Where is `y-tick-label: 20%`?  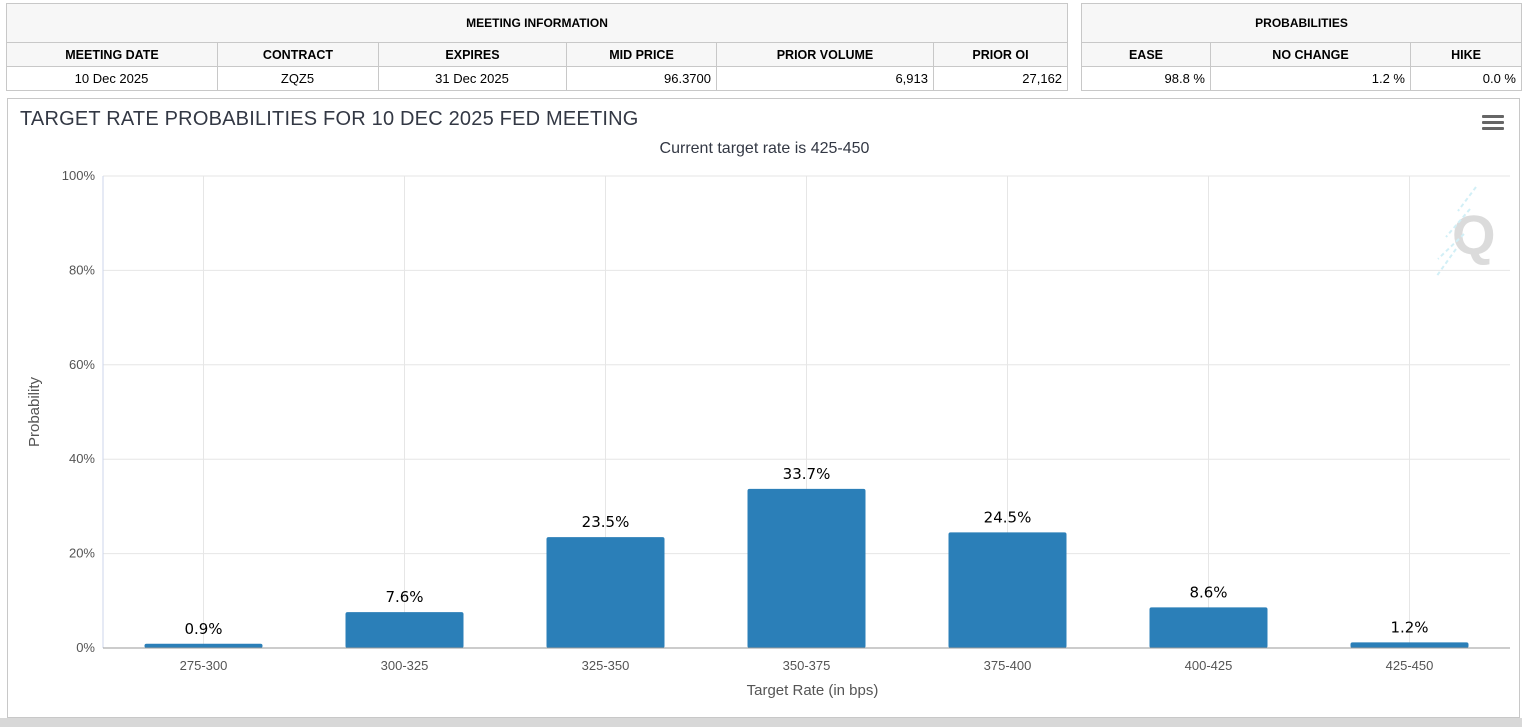 y-tick-label: 20% is located at coordinates (82, 553).